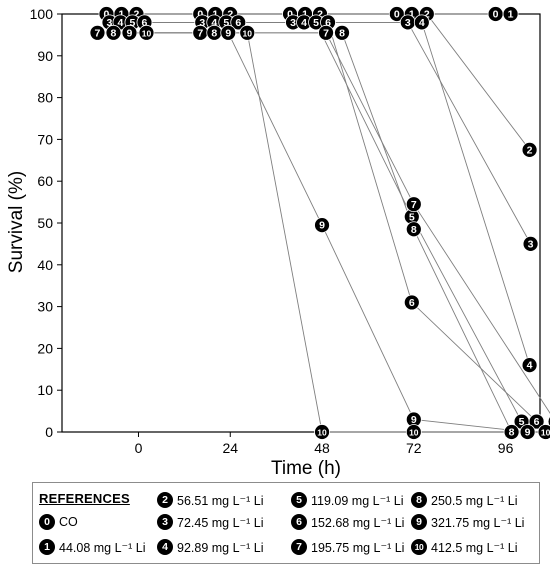 The height and width of the screenshot is (573, 550). Describe the element at coordinates (165, 500) in the screenshot. I see `legend-marker: 2` at that location.